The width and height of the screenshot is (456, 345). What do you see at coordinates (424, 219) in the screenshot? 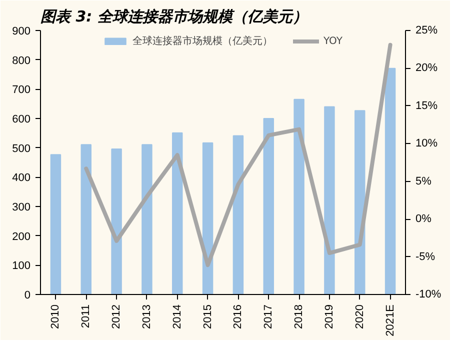
I see `y2-tick-label: 0%` at bounding box center [424, 219].